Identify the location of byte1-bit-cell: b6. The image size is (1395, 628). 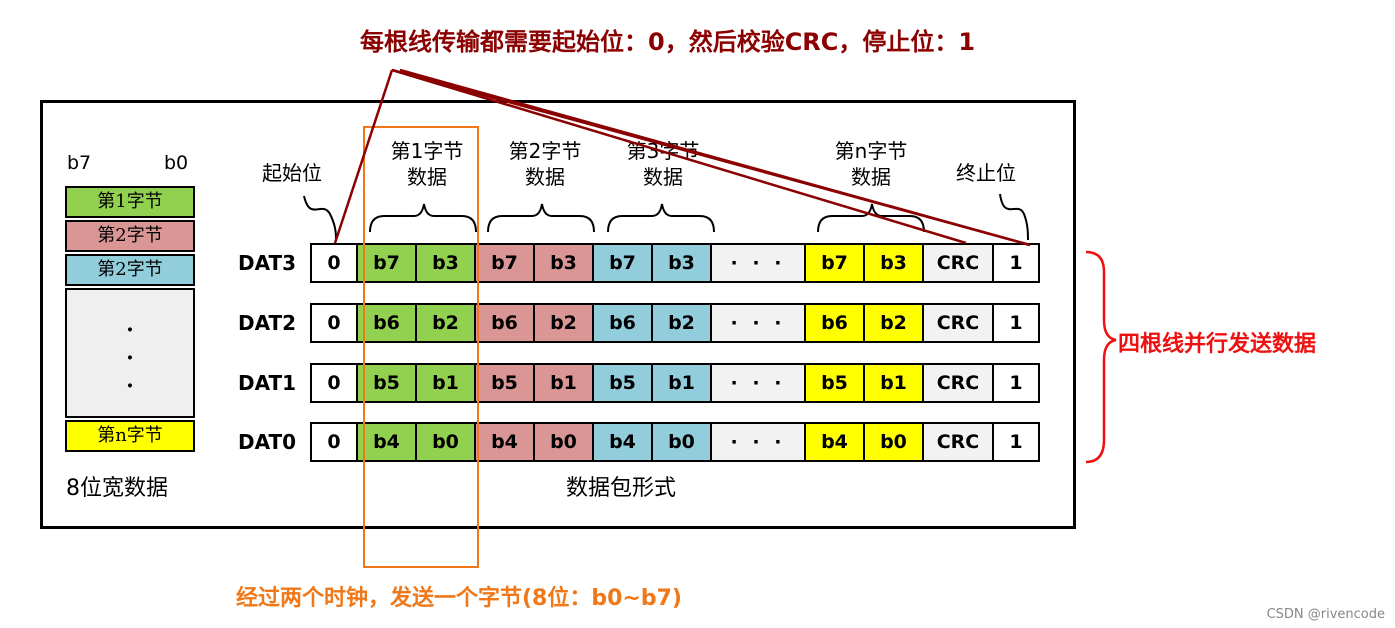
(386, 323).